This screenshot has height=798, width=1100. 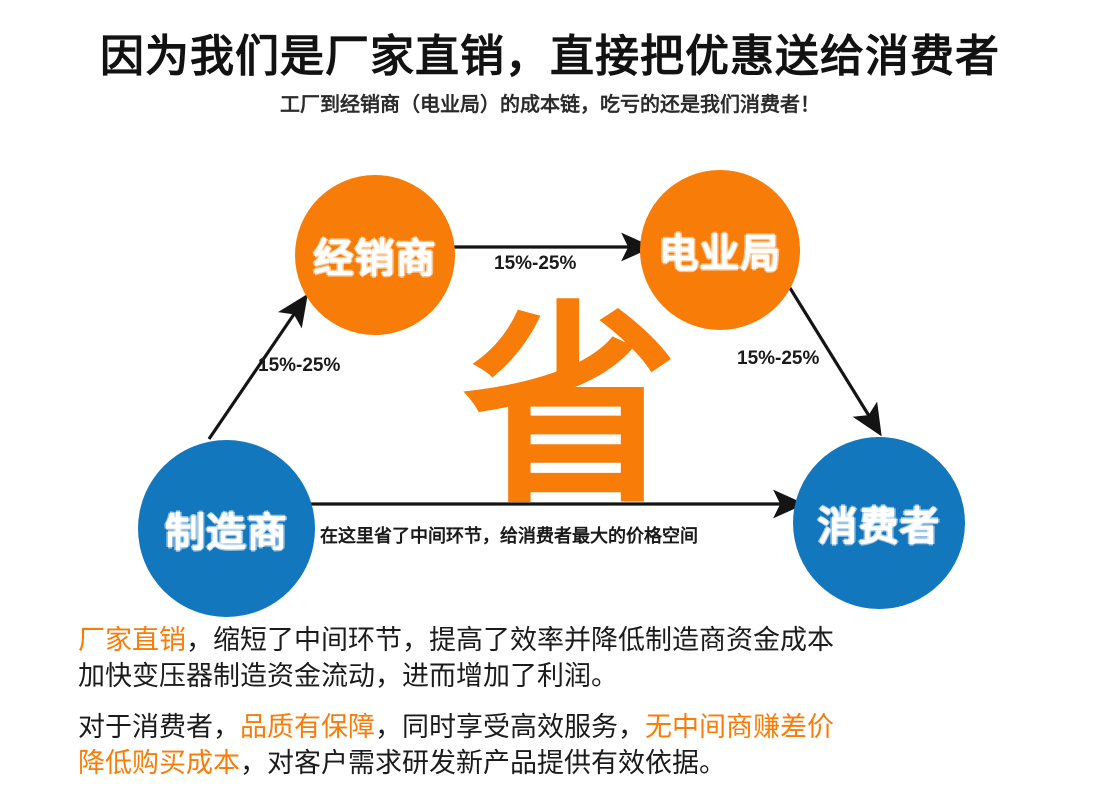 I want to click on edge-label-bureau-to-consumer: 15%-25%, so click(x=778, y=358).